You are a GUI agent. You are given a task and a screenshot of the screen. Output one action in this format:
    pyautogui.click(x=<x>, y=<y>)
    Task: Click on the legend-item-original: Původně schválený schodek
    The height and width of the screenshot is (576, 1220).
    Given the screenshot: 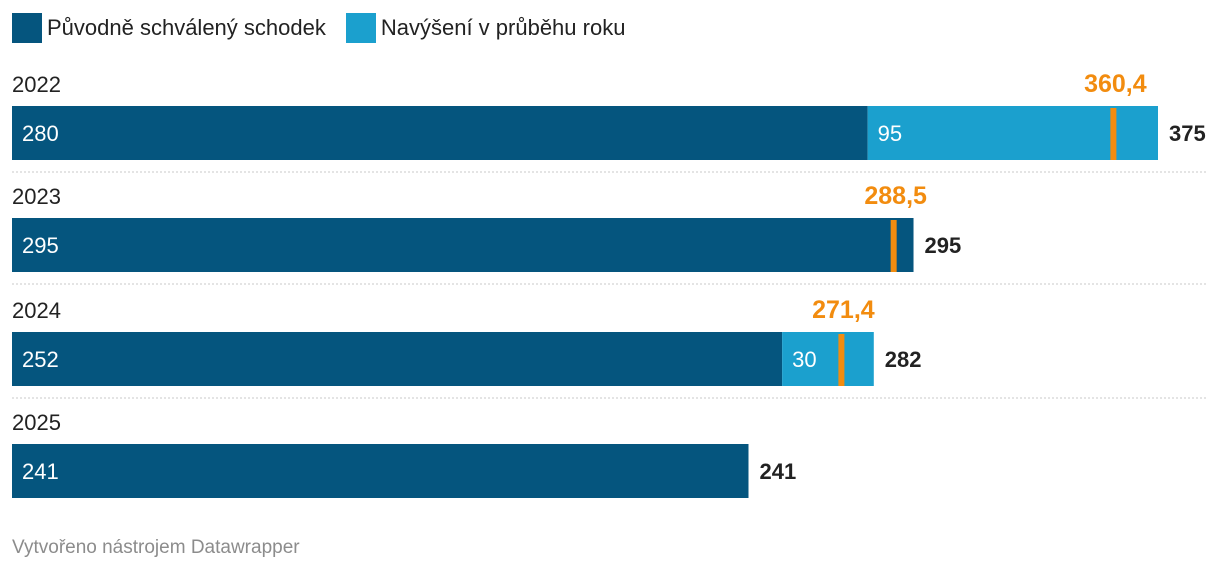 What is the action you would take?
    pyautogui.click(x=169, y=28)
    